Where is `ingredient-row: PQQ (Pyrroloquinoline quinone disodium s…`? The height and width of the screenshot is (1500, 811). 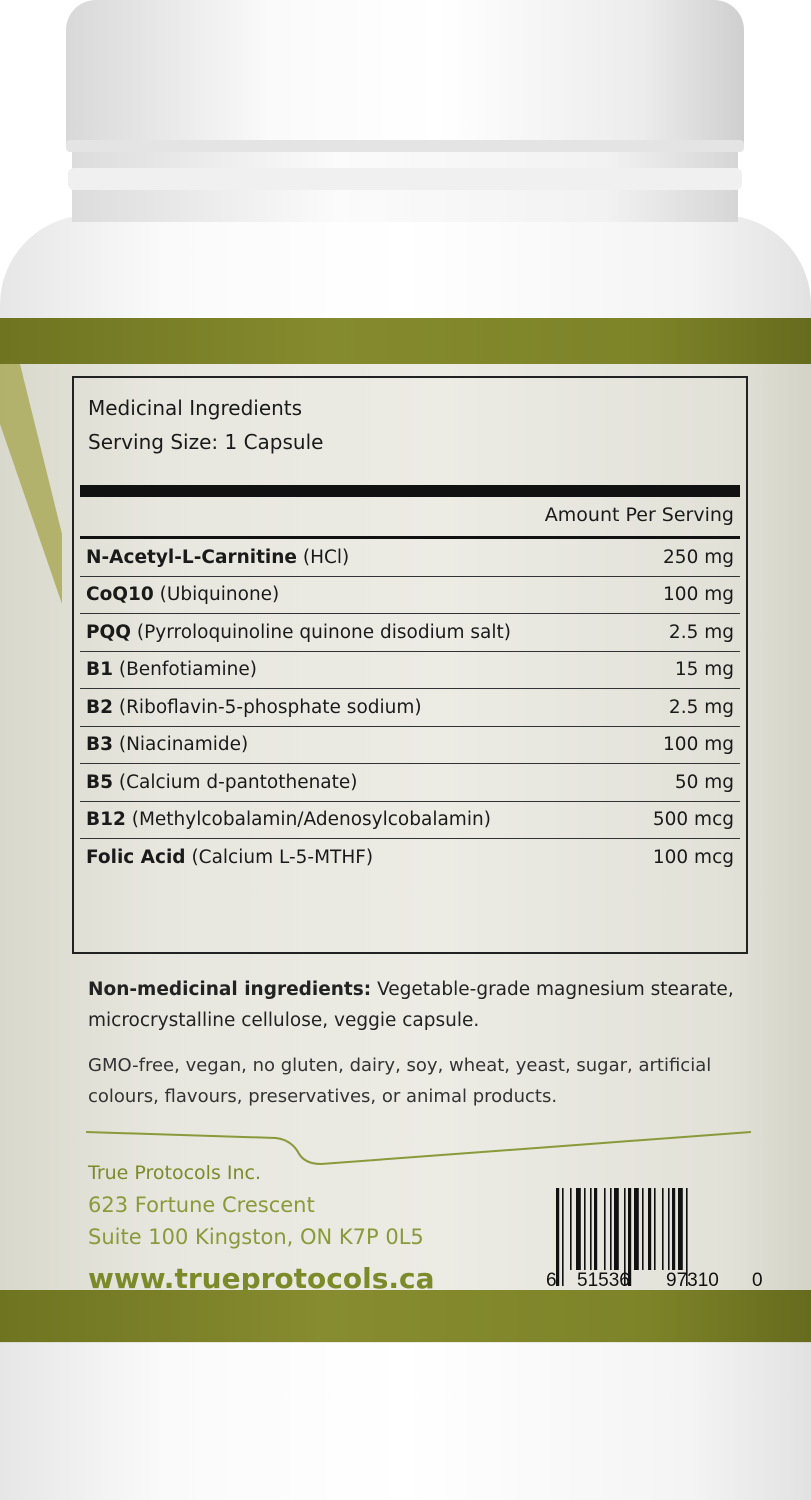
ingredient-row: PQQ (Pyrroloquinoline quinone disodium s… is located at coordinates (410, 633).